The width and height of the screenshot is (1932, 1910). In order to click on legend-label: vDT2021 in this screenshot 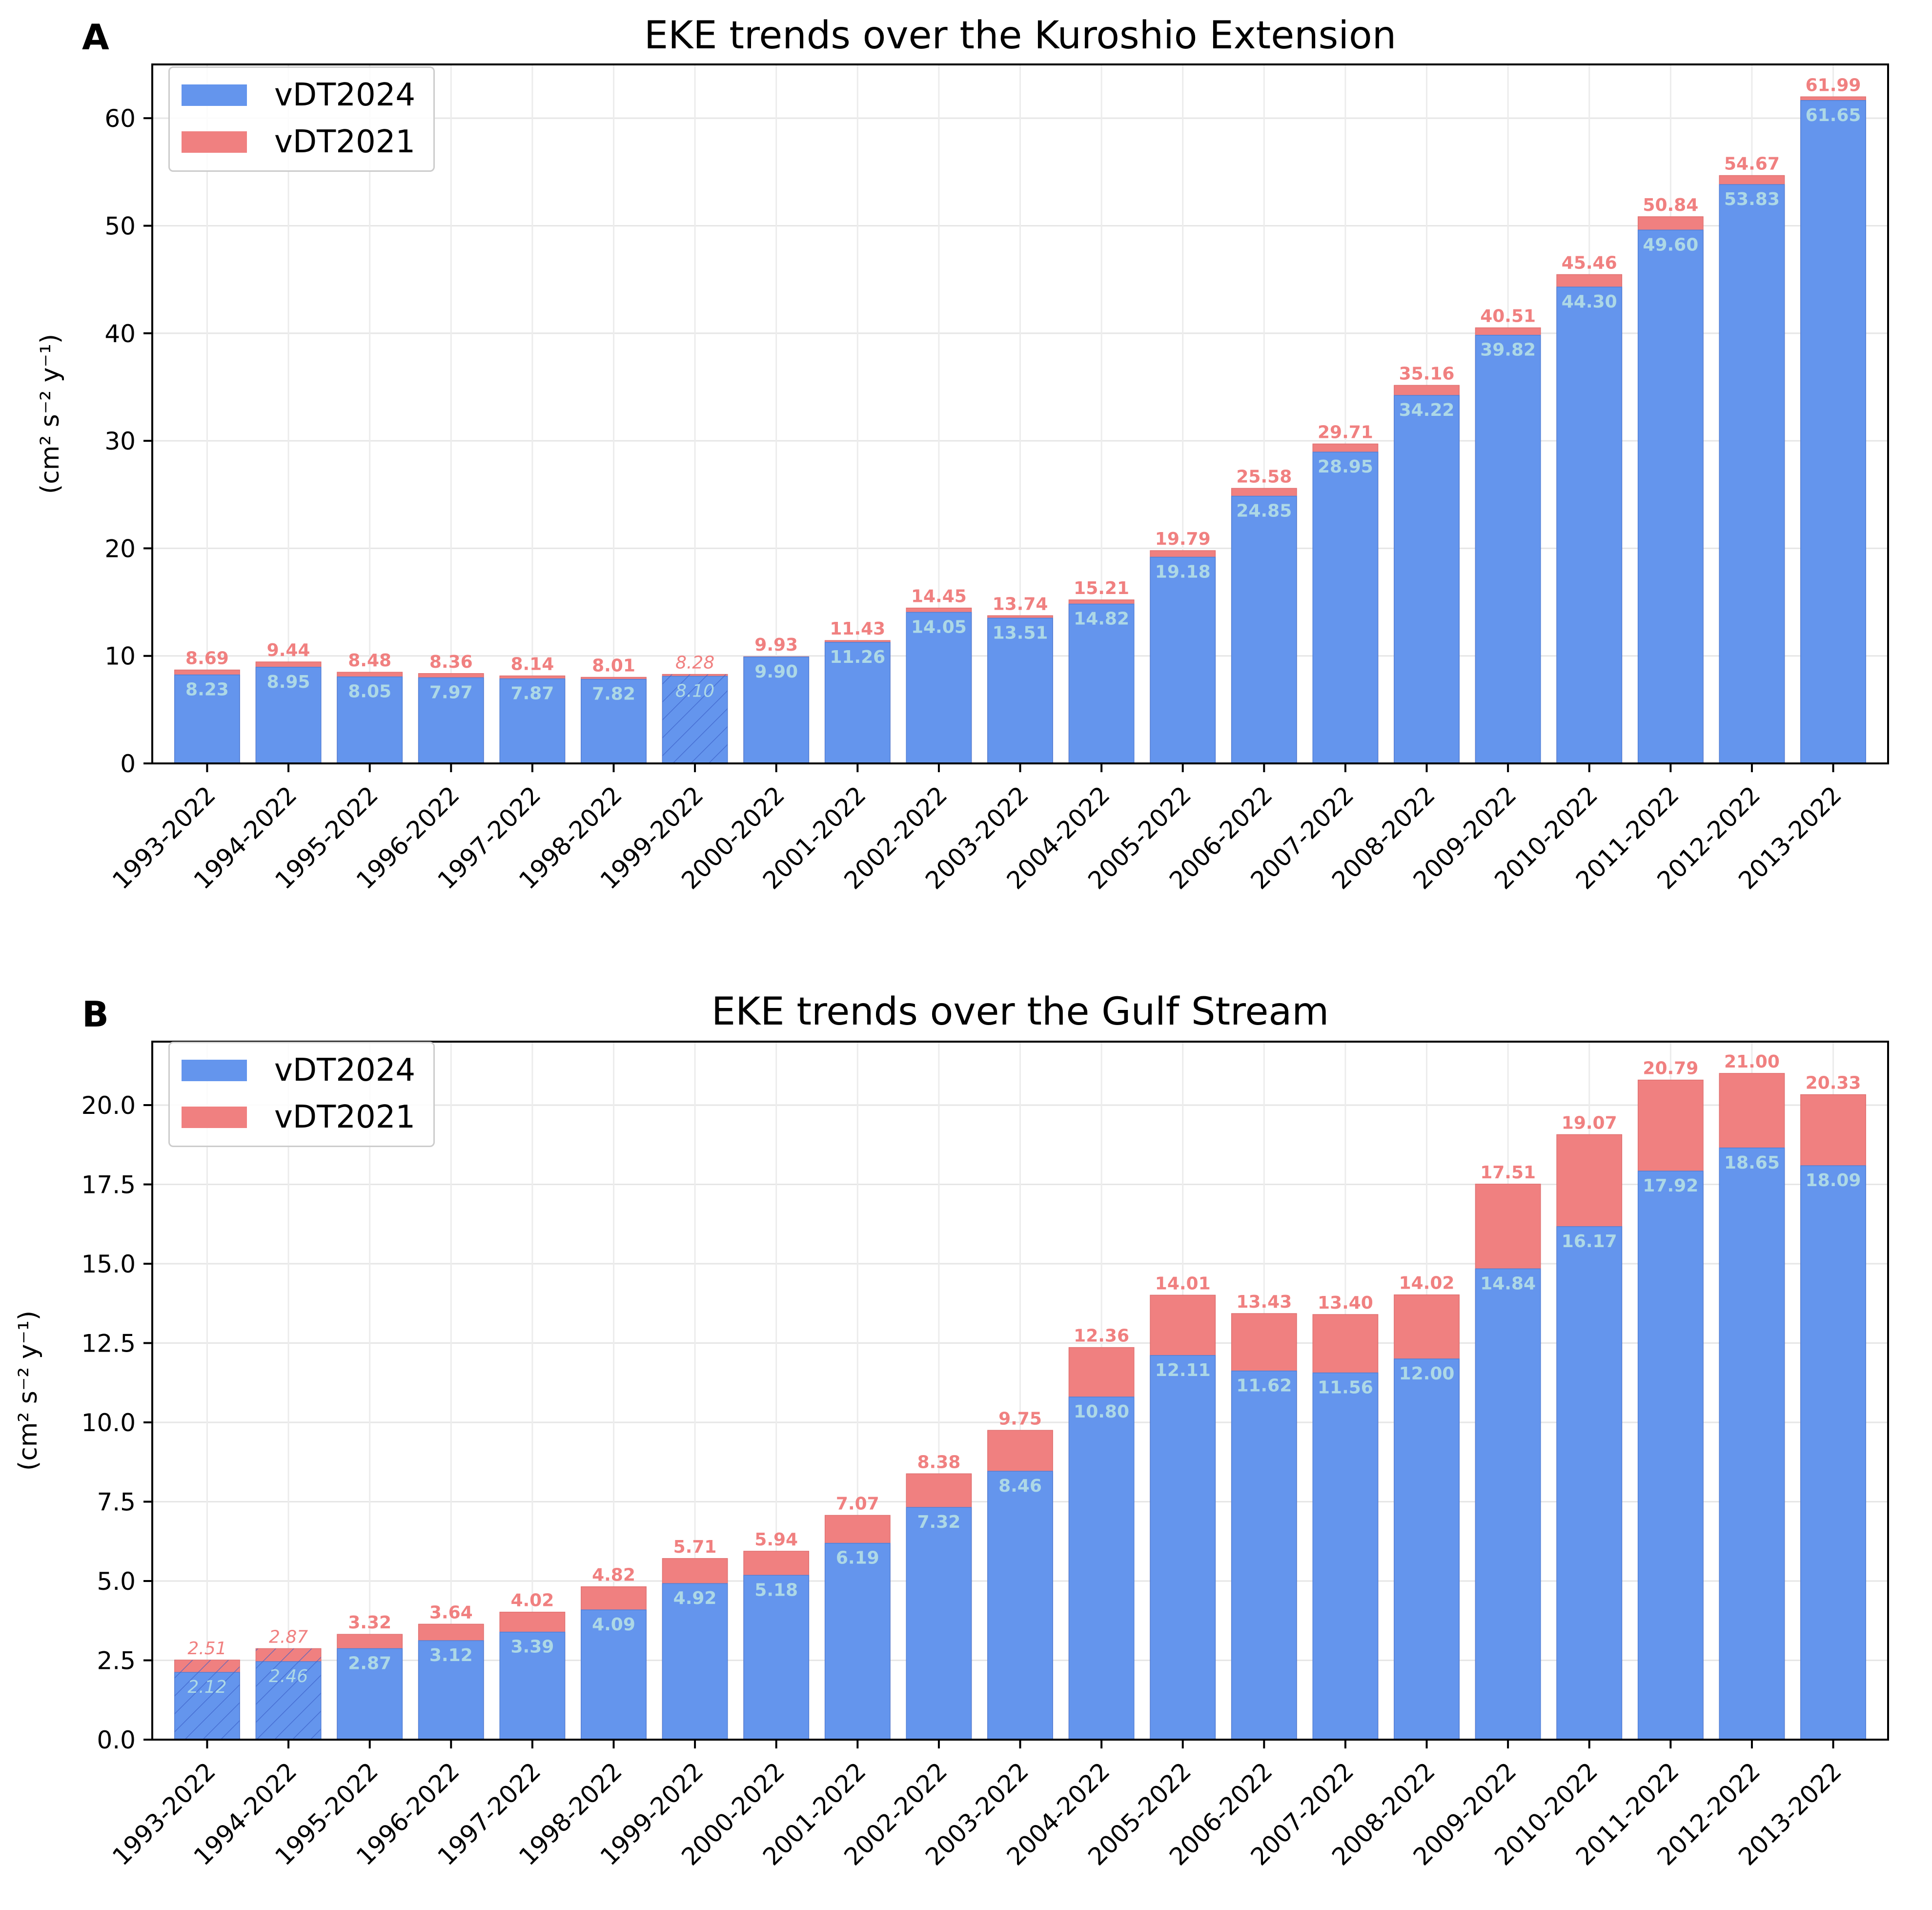, I will do `click(345, 1117)`.